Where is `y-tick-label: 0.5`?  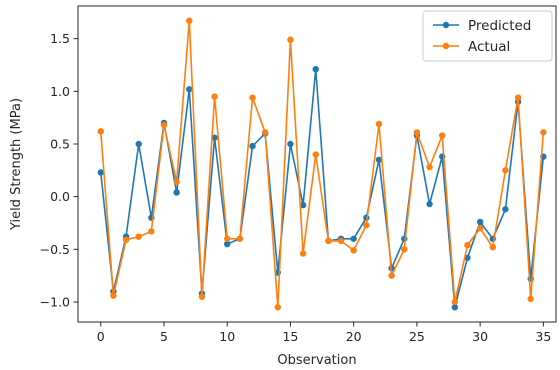 y-tick-label: 0.5 is located at coordinates (60, 143).